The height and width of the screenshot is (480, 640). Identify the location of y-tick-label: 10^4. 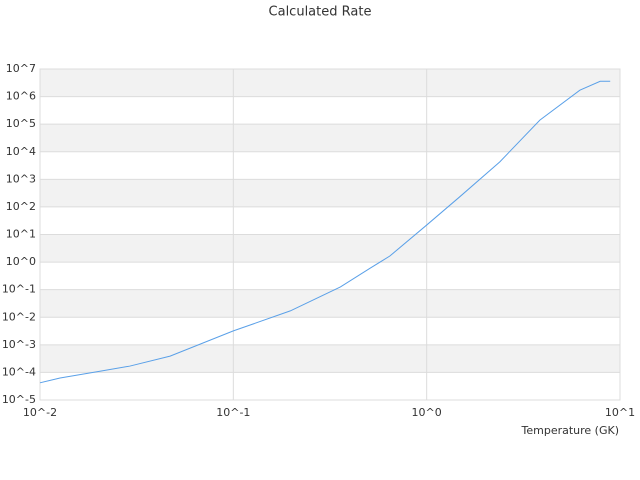
(21, 151).